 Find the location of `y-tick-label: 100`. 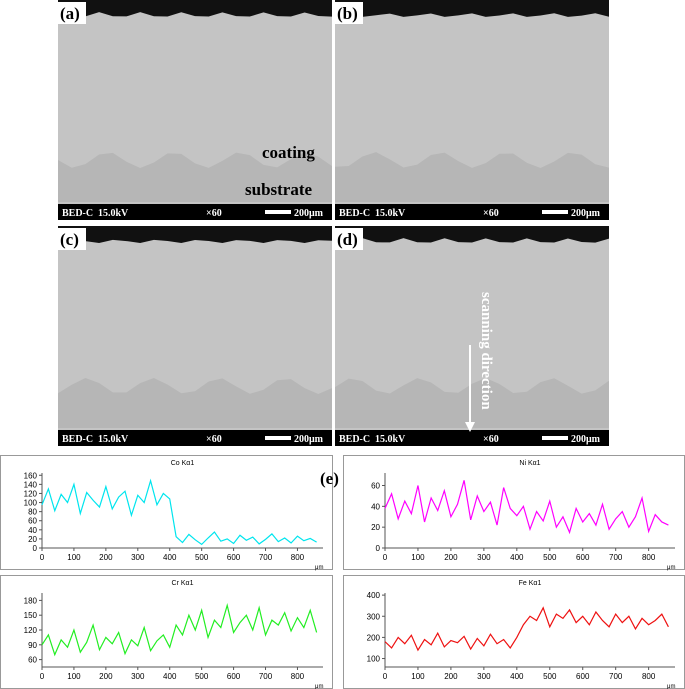

y-tick-label: 100 is located at coordinates (374, 659).